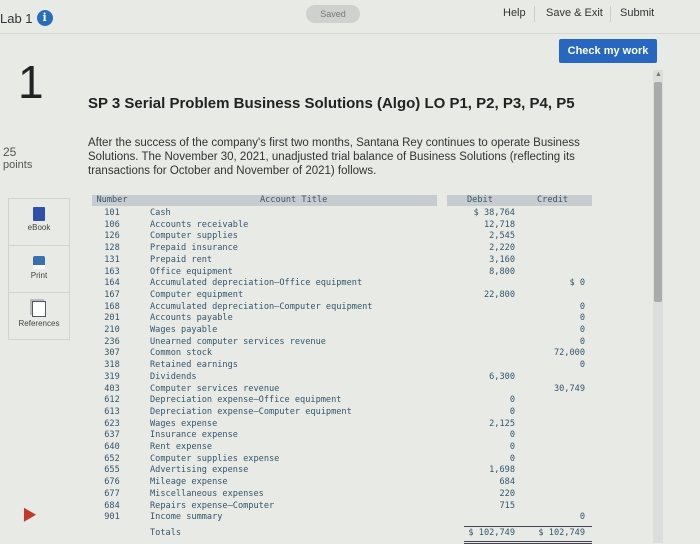  Describe the element at coordinates (519, 200) in the screenshot. I see `header-right: Debit Credit` at that location.